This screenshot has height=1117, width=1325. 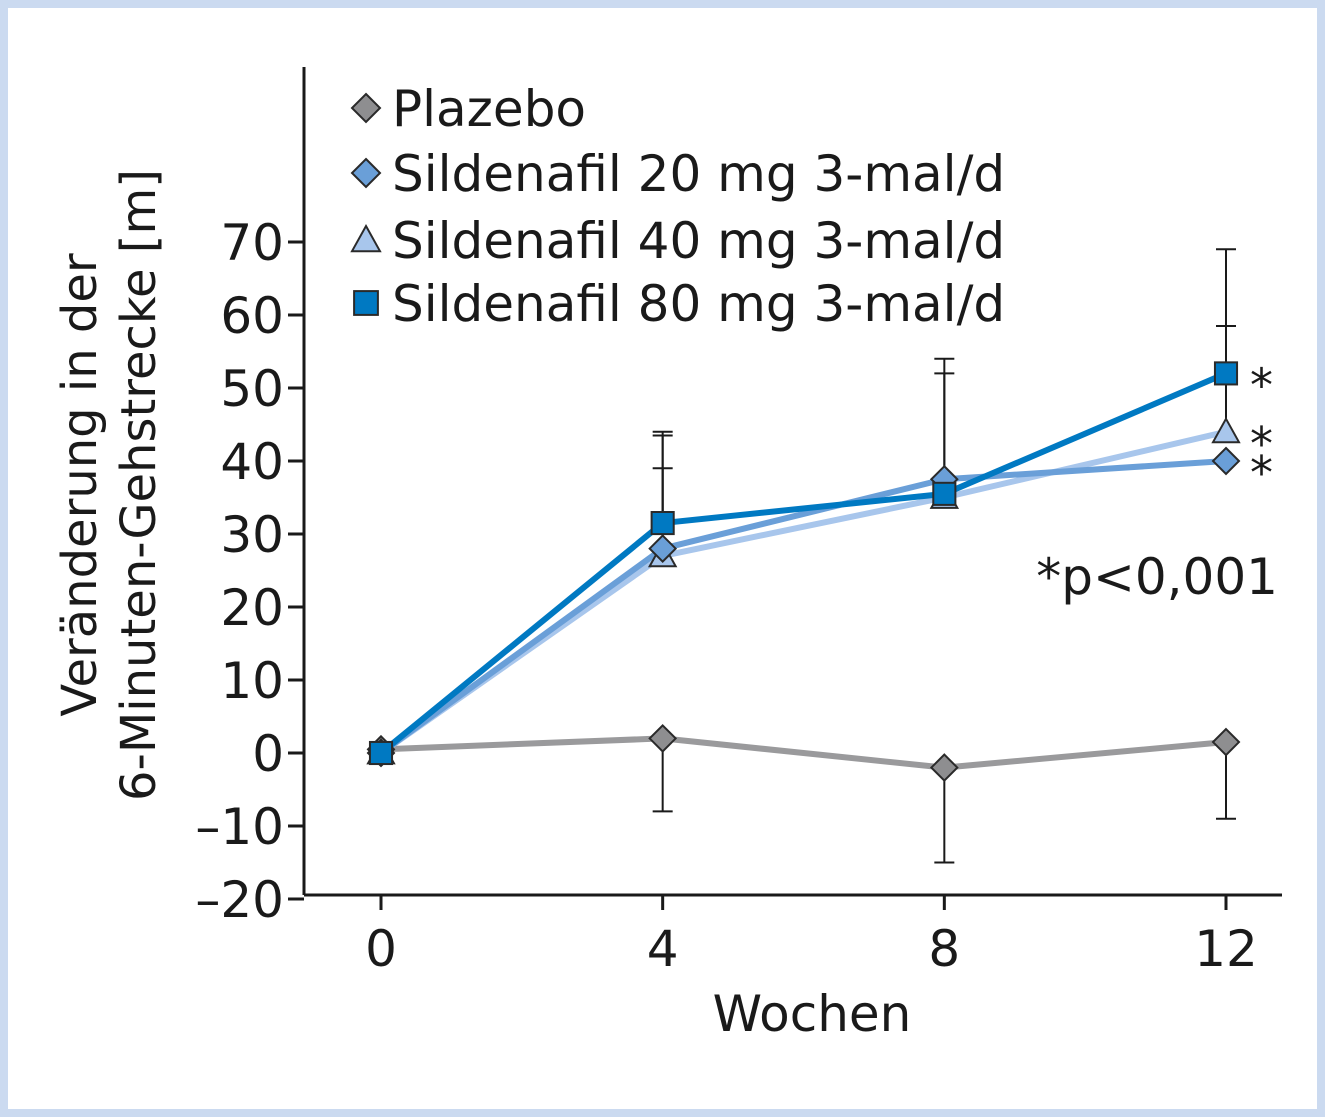 I want to click on x-tick-label: 8, so click(x=944, y=949).